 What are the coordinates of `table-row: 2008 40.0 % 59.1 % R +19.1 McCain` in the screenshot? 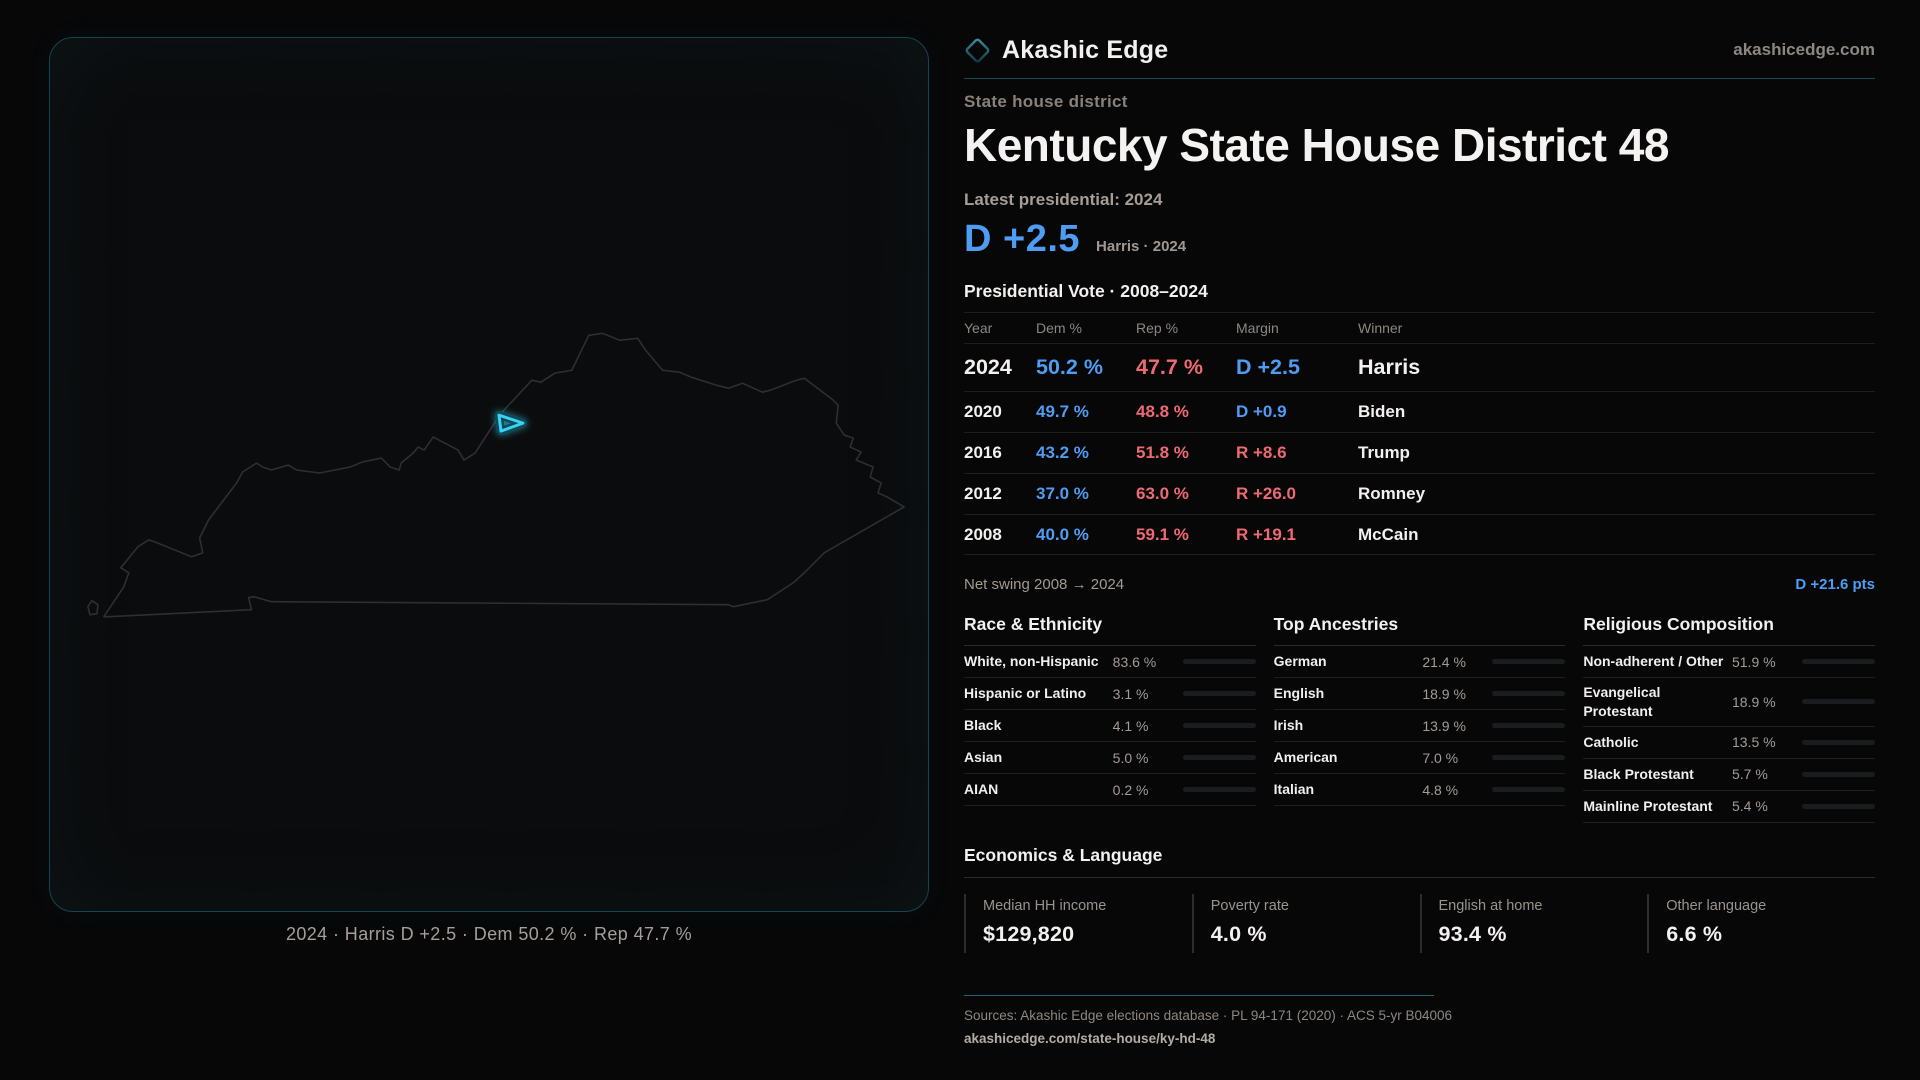 It's located at (1419, 534).